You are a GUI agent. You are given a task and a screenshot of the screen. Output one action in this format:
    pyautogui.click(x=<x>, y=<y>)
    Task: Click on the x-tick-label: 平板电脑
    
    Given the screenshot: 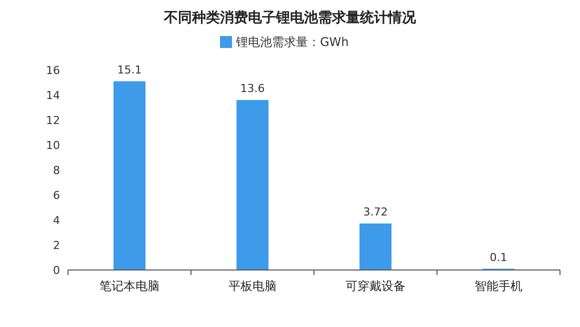 What is the action you would take?
    pyautogui.click(x=252, y=286)
    